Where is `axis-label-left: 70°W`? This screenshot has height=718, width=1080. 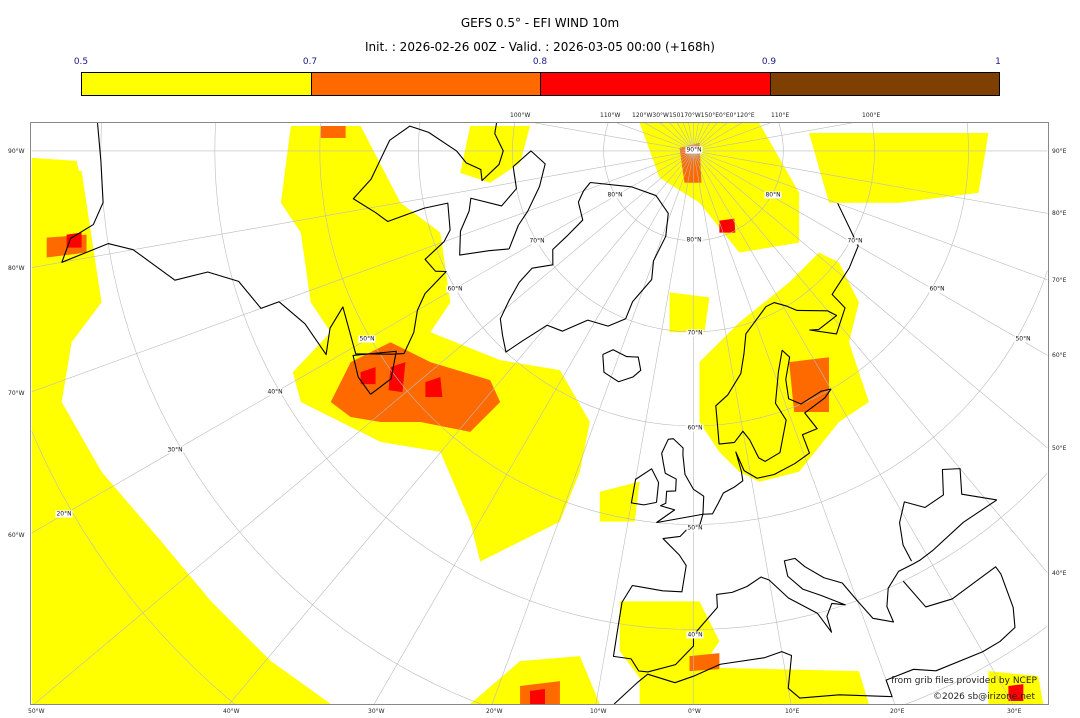 axis-label-left: 70°W is located at coordinates (16, 393).